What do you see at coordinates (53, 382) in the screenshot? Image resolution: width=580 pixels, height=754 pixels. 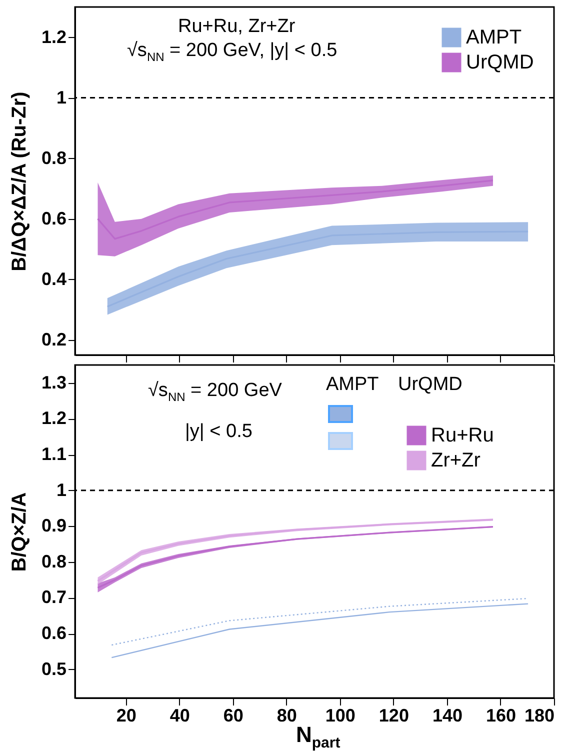 I see `y-tick-label: 1.3` at bounding box center [53, 382].